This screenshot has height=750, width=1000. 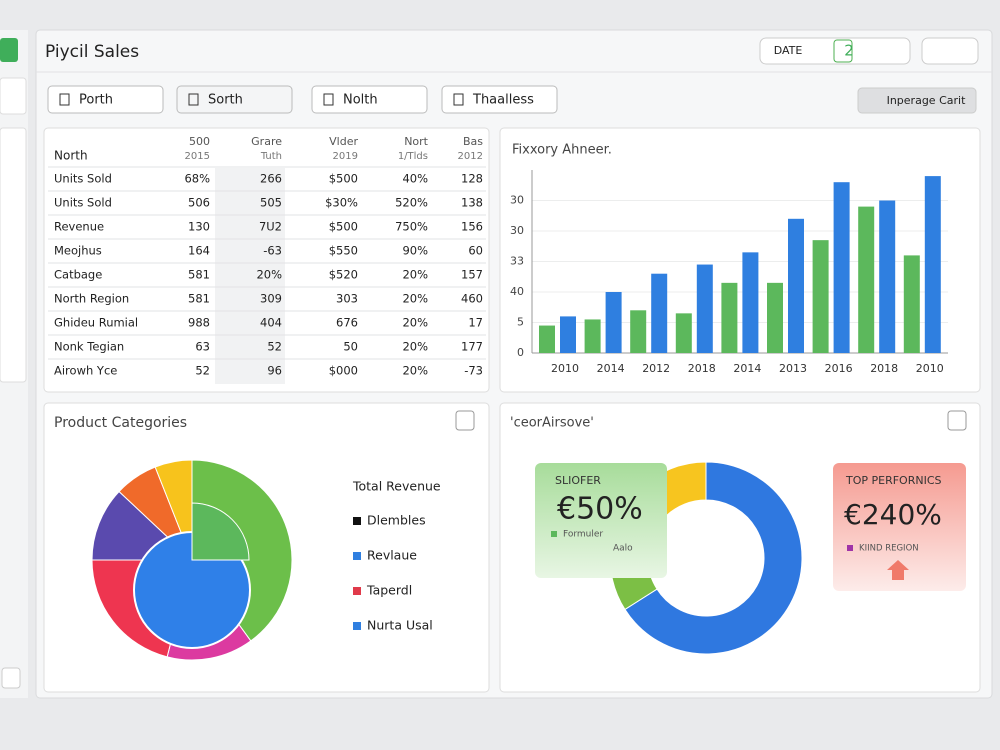 I want to click on badge-box, so click(x=843, y=51).